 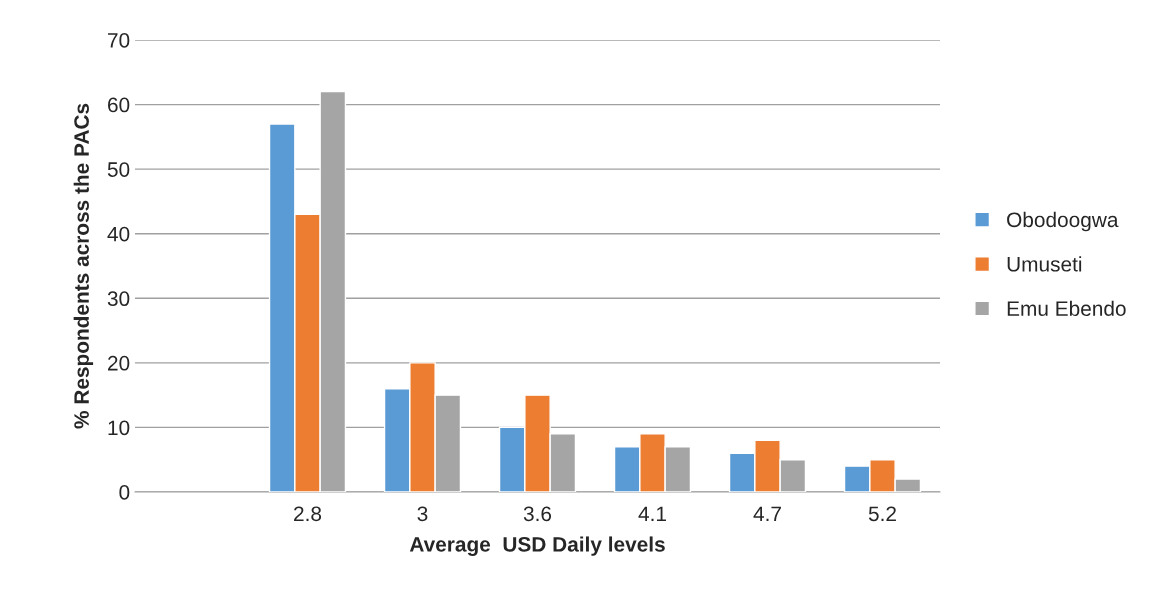 What do you see at coordinates (1044, 264) in the screenshot?
I see `legend-label: Umuseti` at bounding box center [1044, 264].